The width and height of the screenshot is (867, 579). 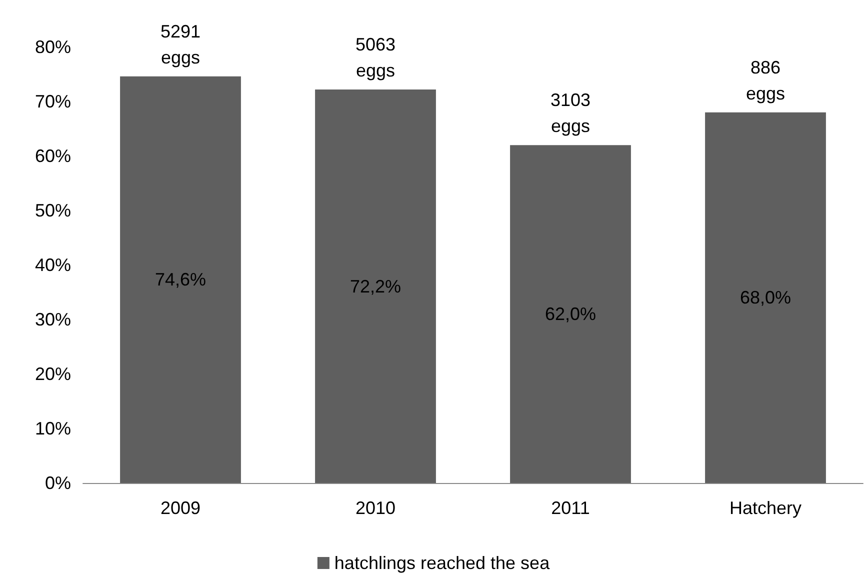 What do you see at coordinates (52, 210) in the screenshot?
I see `y-tick-label: 50%` at bounding box center [52, 210].